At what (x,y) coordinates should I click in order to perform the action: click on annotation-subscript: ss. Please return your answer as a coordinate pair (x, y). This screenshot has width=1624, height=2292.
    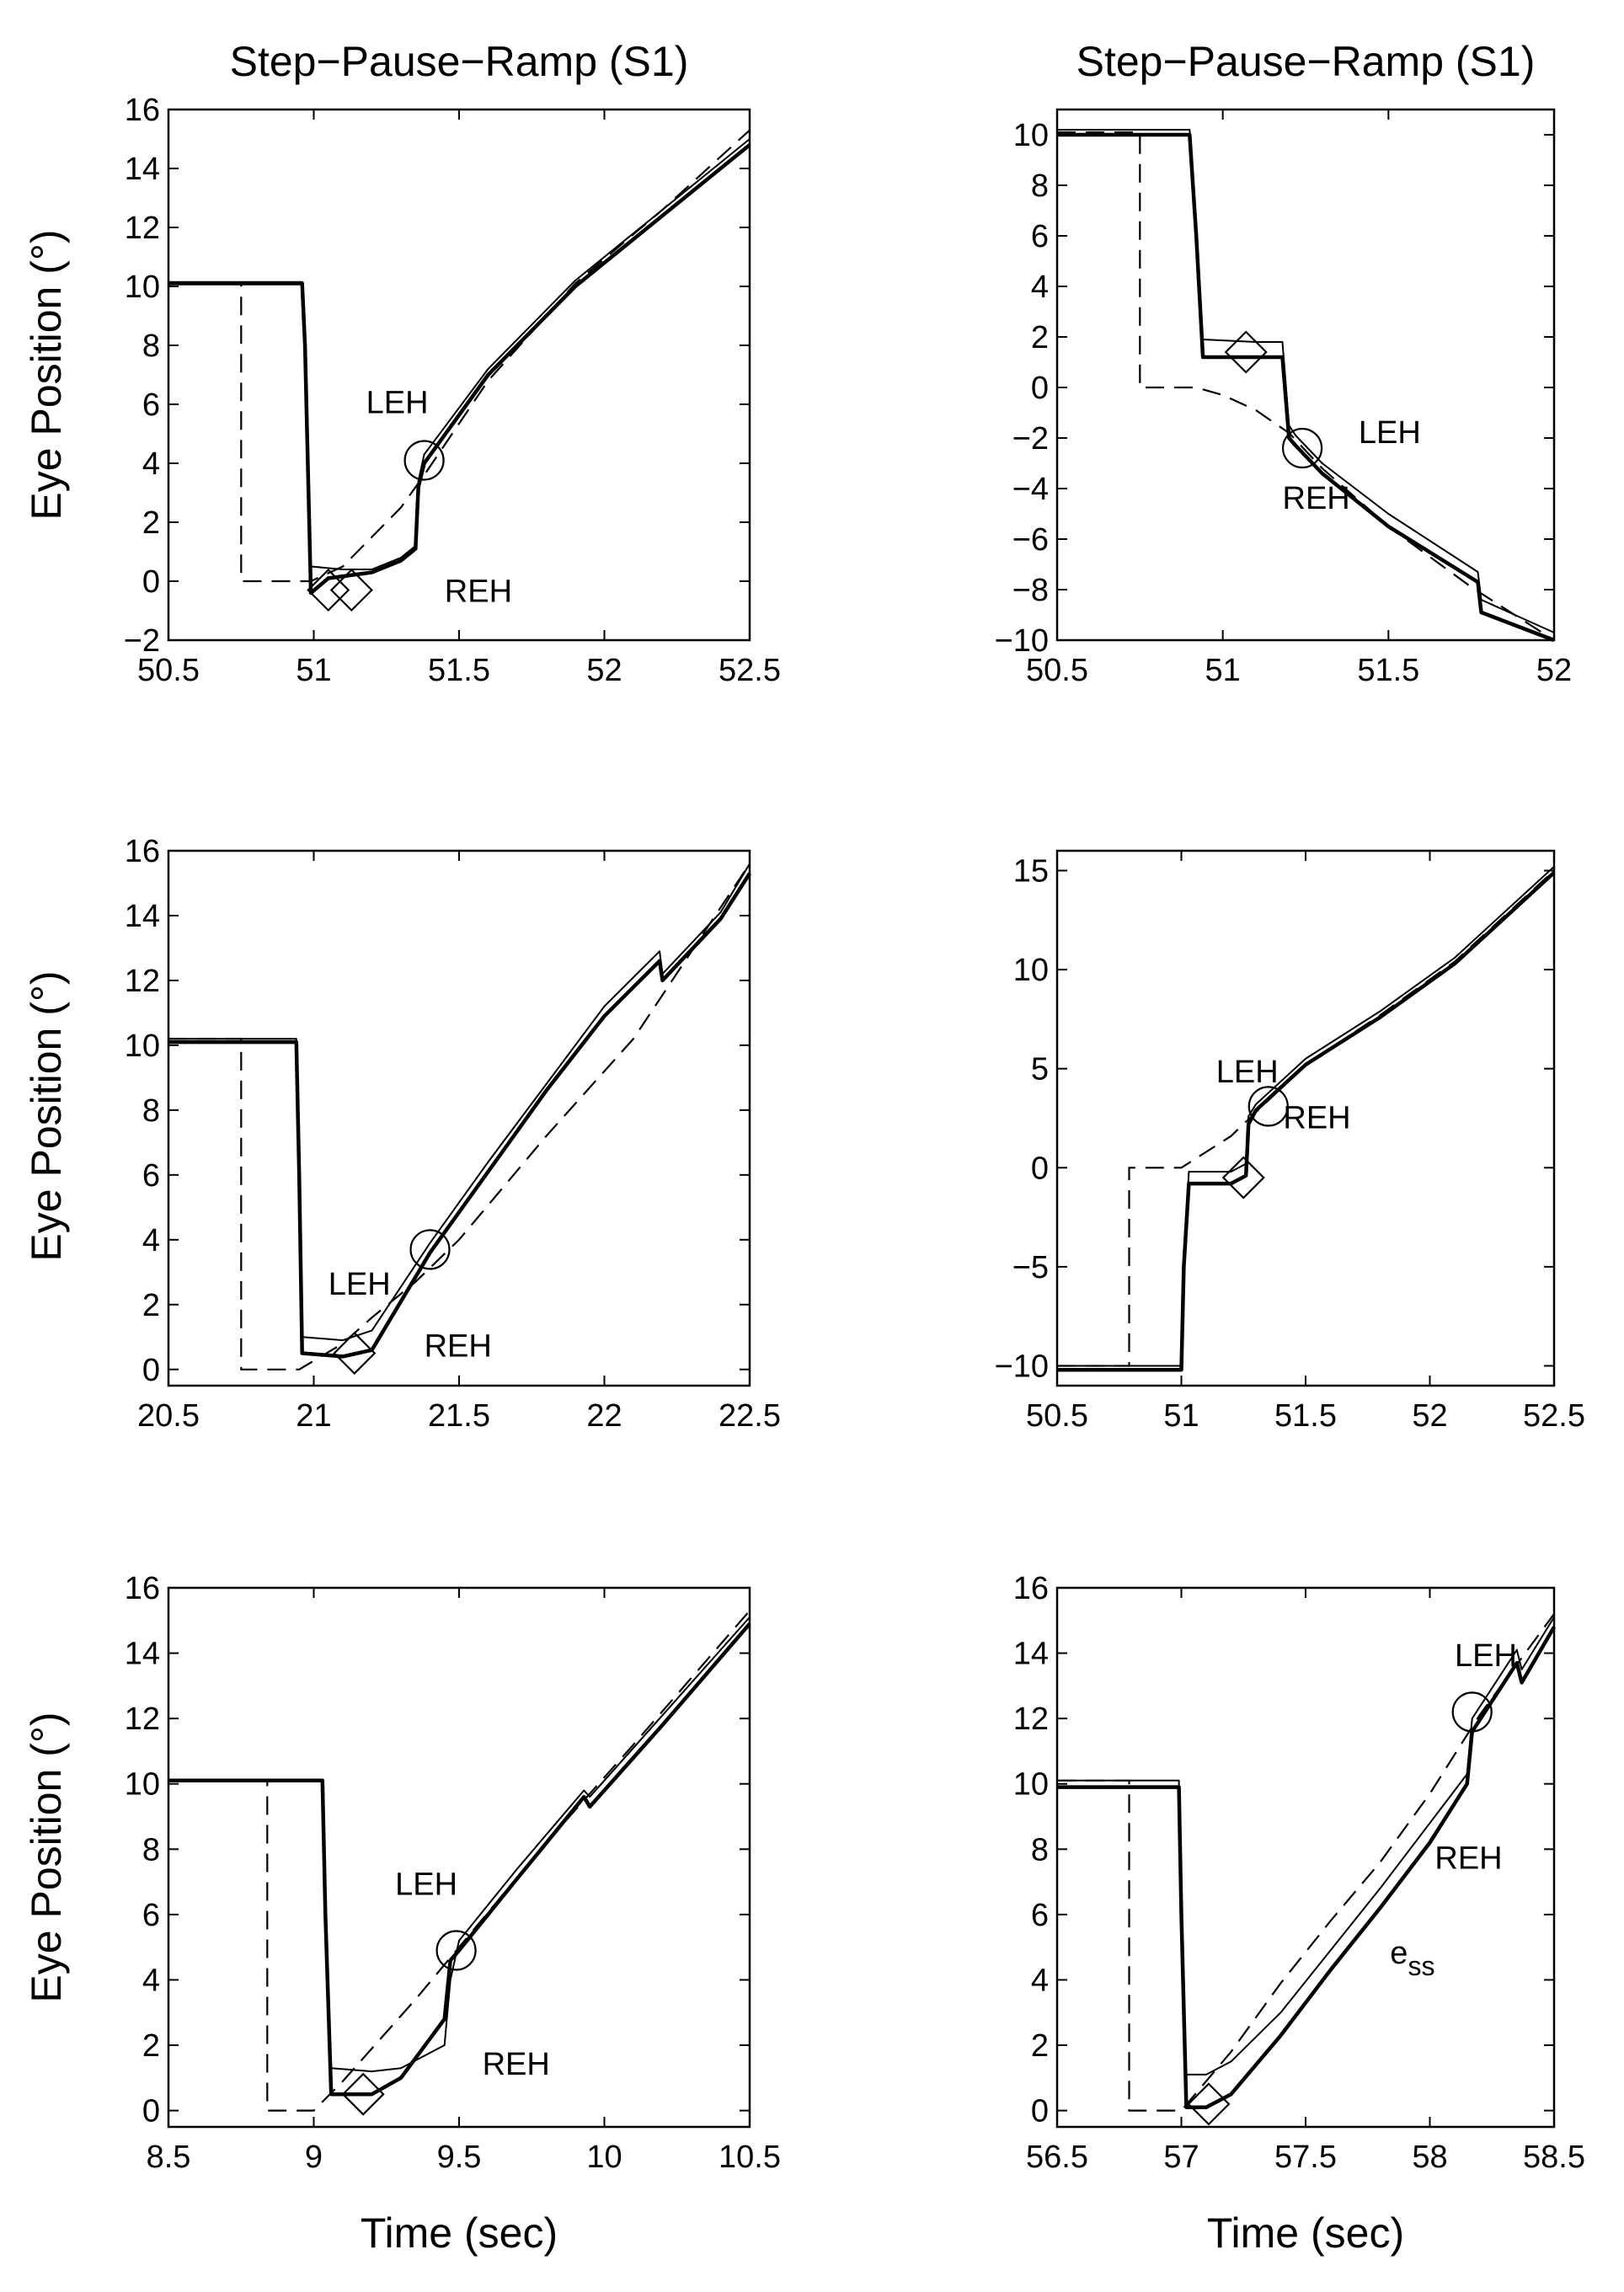
    Looking at the image, I should click on (1421, 1966).